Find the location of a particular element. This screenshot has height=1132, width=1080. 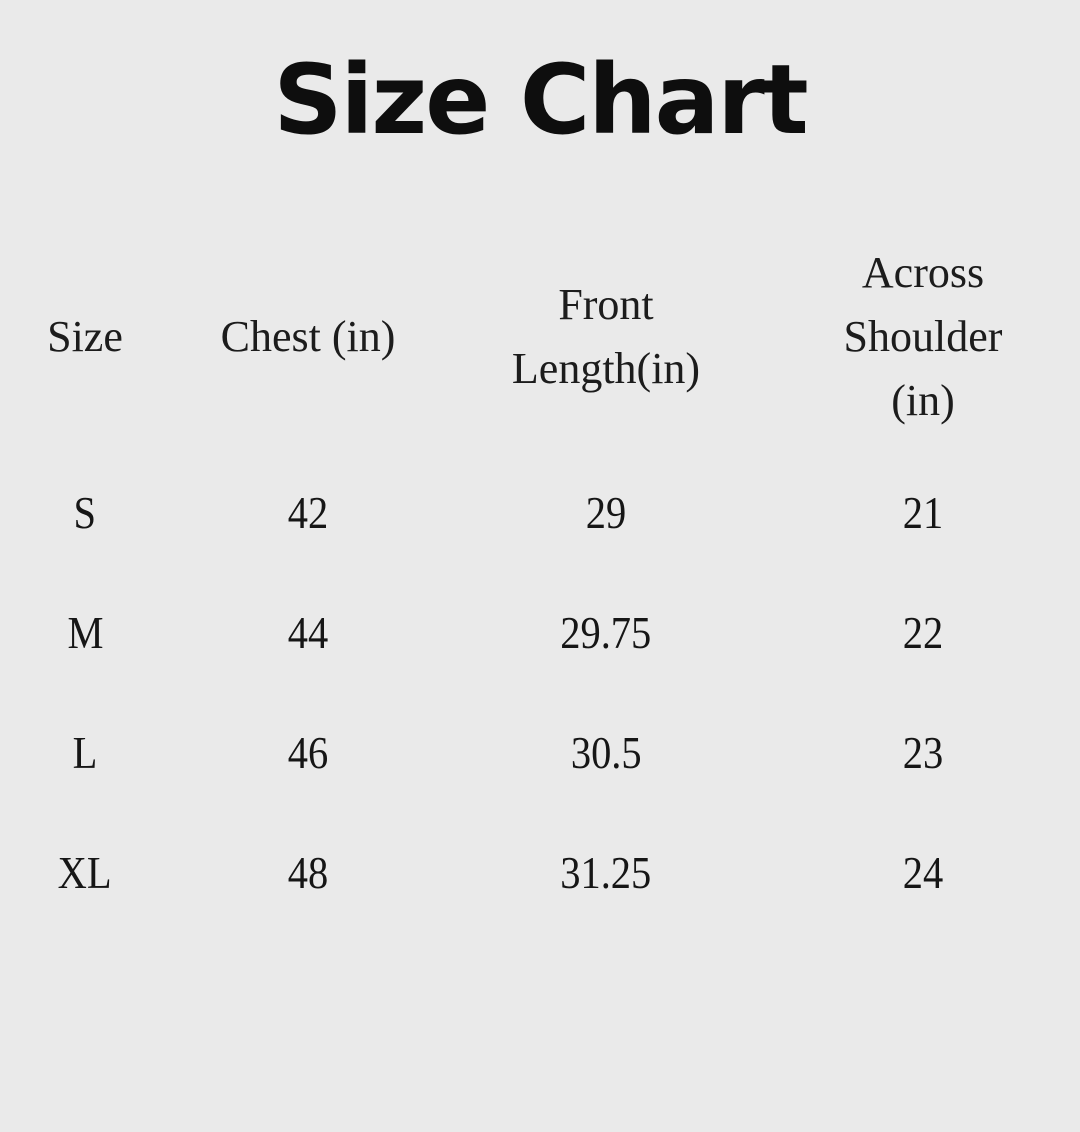

cell-front-length: 30.5 is located at coordinates (606, 752).